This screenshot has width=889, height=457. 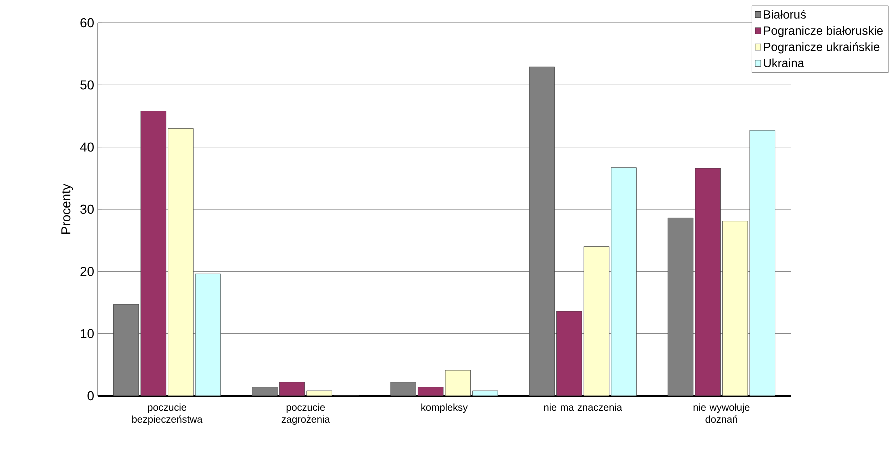 What do you see at coordinates (722, 414) in the screenshot?
I see `x-tick-label: nie wywołuje doznań` at bounding box center [722, 414].